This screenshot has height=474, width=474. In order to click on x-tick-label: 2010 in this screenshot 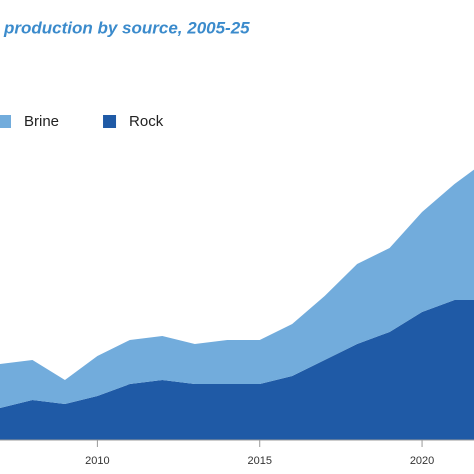, I will do `click(97, 461)`.